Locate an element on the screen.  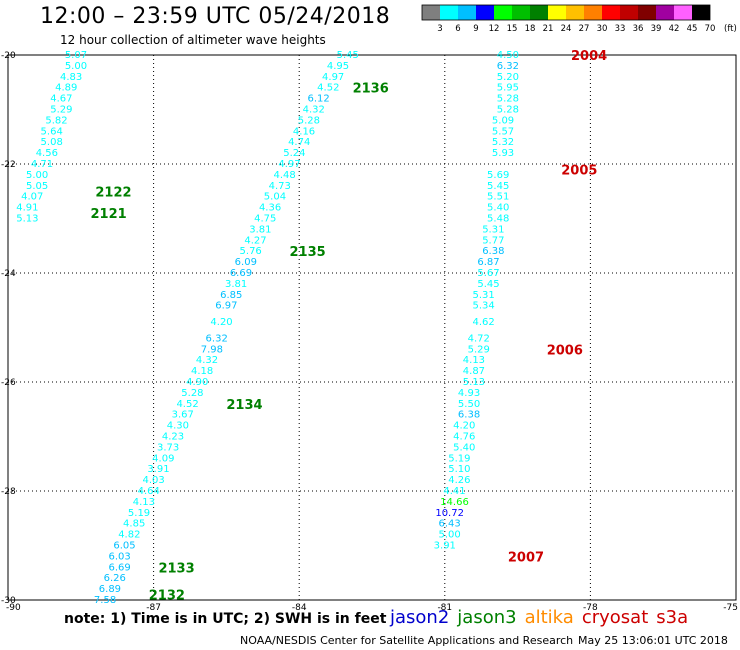
wave-height-value: 3.81 is located at coordinates (260, 229).